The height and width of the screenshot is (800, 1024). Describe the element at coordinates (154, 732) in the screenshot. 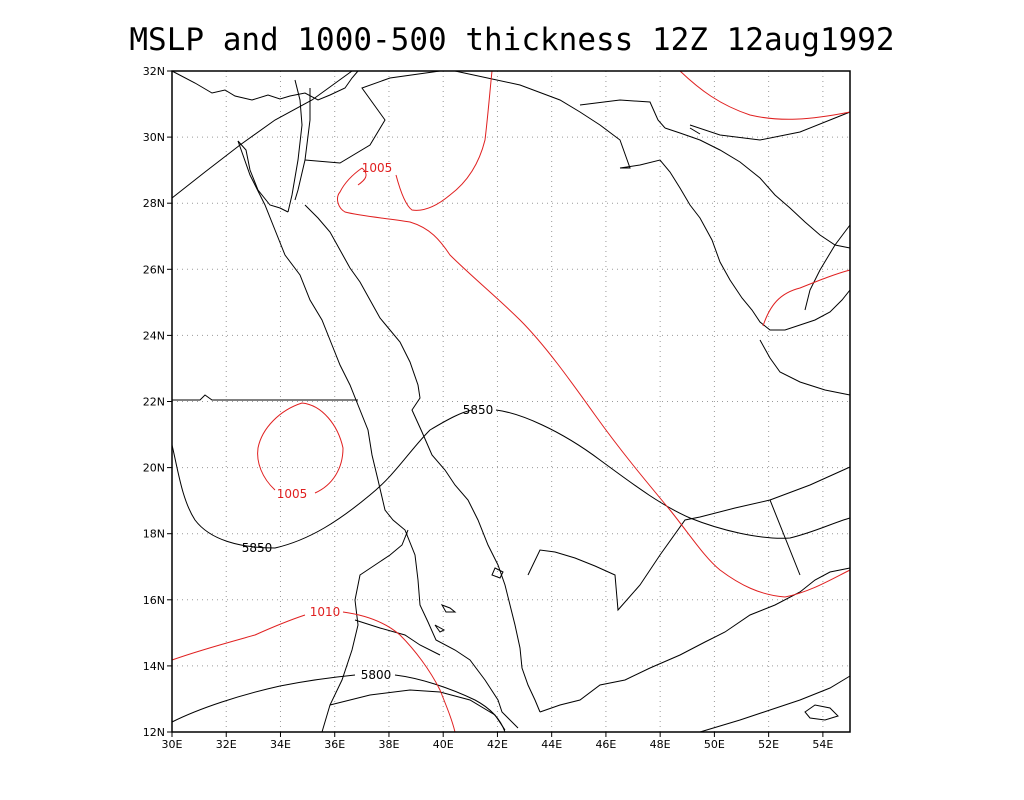

I see `lat-tick-label: 12N` at that location.